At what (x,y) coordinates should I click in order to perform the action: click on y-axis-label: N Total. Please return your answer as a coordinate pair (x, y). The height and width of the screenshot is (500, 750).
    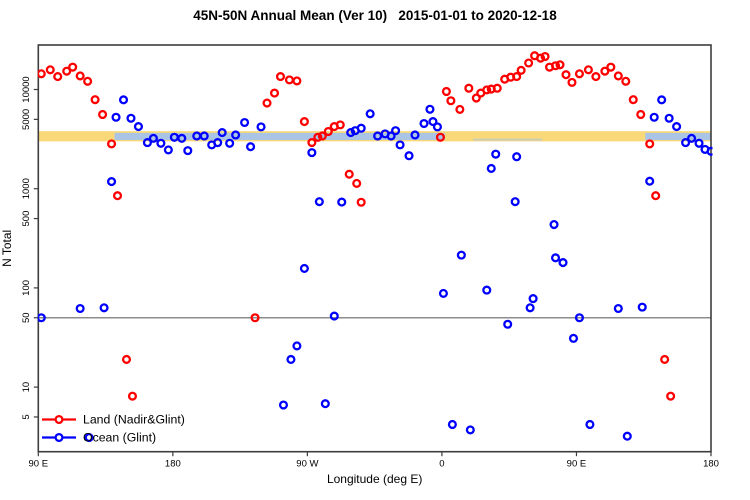
    Looking at the image, I should click on (7, 248).